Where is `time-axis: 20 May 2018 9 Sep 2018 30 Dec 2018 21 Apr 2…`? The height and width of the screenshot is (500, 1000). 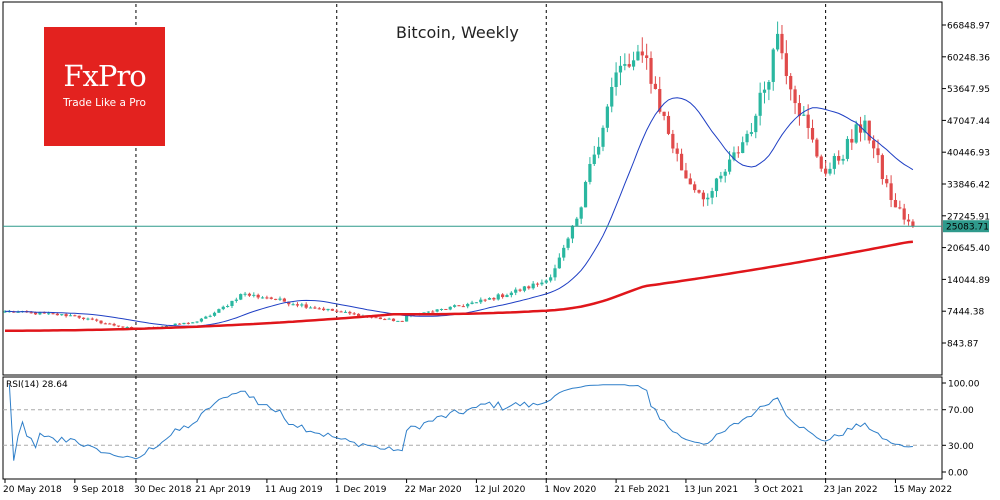
time-axis: 20 May 2018 9 Sep 2018 30 Dec 2018 21 Apr 2… is located at coordinates (477, 487).